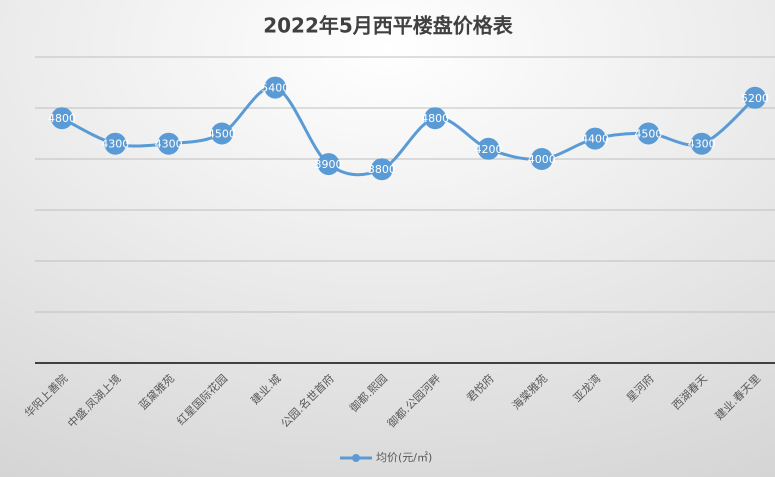  What do you see at coordinates (388, 26) in the screenshot?
I see `chart-title: 2022年5月西平楼盘价格表` at bounding box center [388, 26].